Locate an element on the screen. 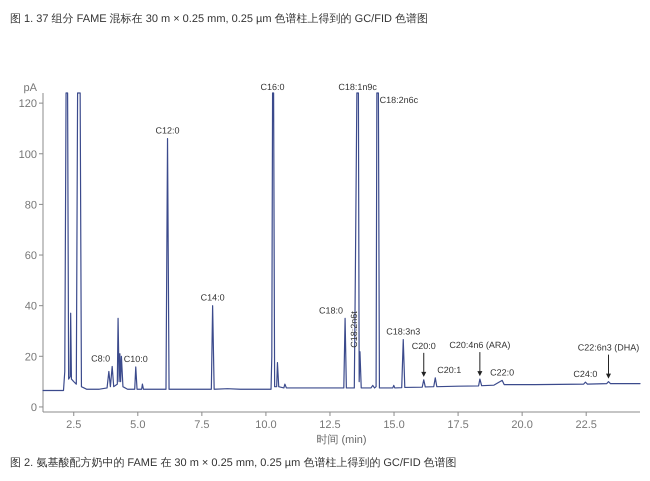  chart-title: 图 1. 37 组分 FAME 混标在 30 m × 0.25 mm, 0.25 µm 色谱柱上得到的 GC/FID 色谱图 is located at coordinates (219, 18).